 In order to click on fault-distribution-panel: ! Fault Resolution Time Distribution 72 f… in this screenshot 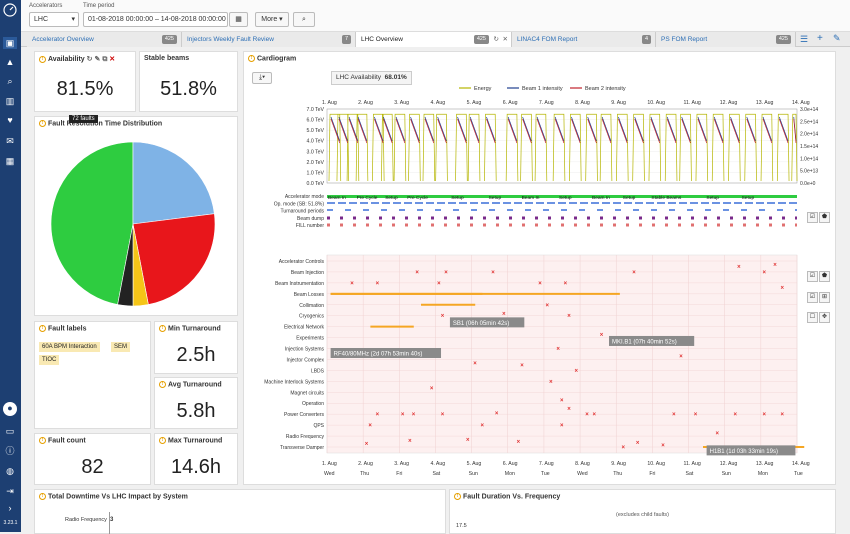, I will do `click(136, 215)`.